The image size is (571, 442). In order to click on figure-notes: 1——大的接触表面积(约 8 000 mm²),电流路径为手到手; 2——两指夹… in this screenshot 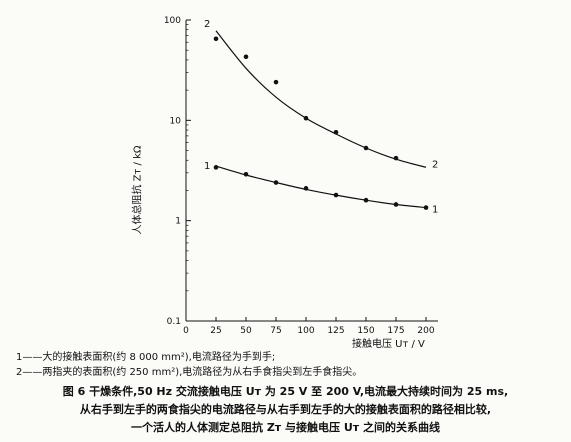, I will do `click(189, 365)`.